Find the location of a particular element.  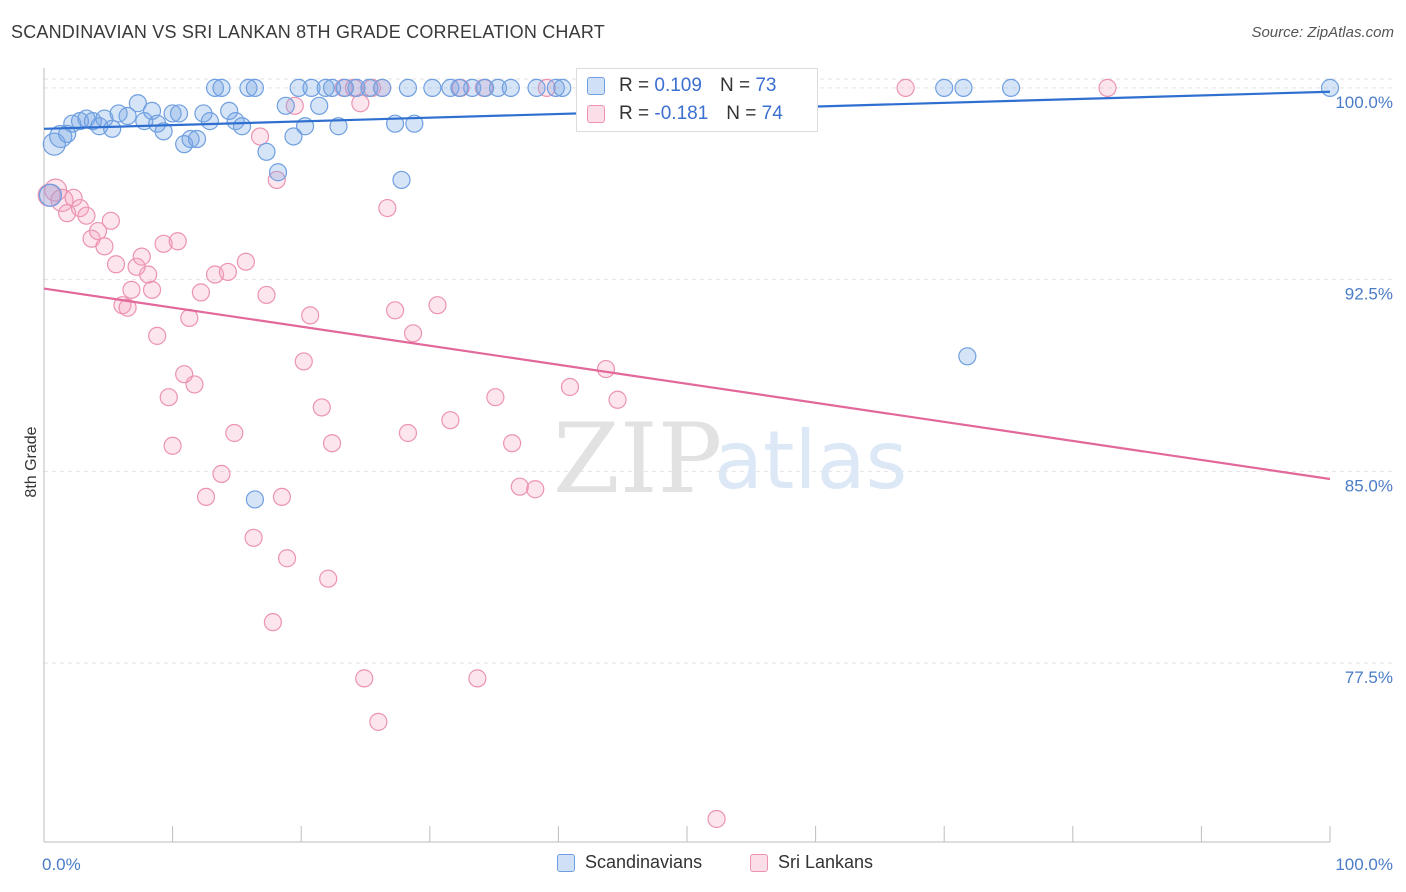

y-tick-label: 77.5% is located at coordinates (1369, 677).